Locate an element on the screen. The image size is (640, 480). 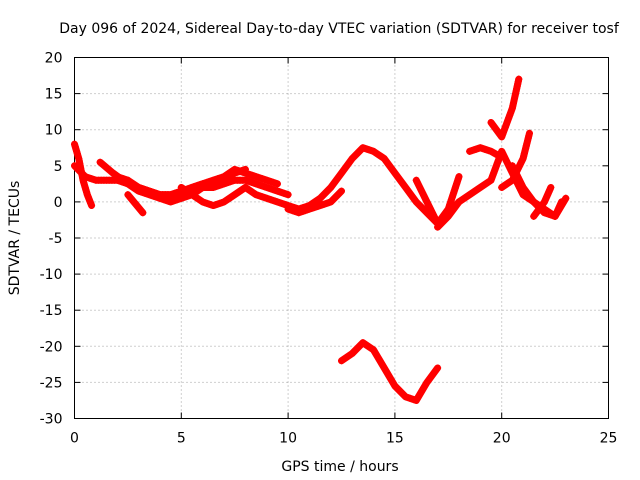
y-tick-label: -30 is located at coordinates (51, 420).